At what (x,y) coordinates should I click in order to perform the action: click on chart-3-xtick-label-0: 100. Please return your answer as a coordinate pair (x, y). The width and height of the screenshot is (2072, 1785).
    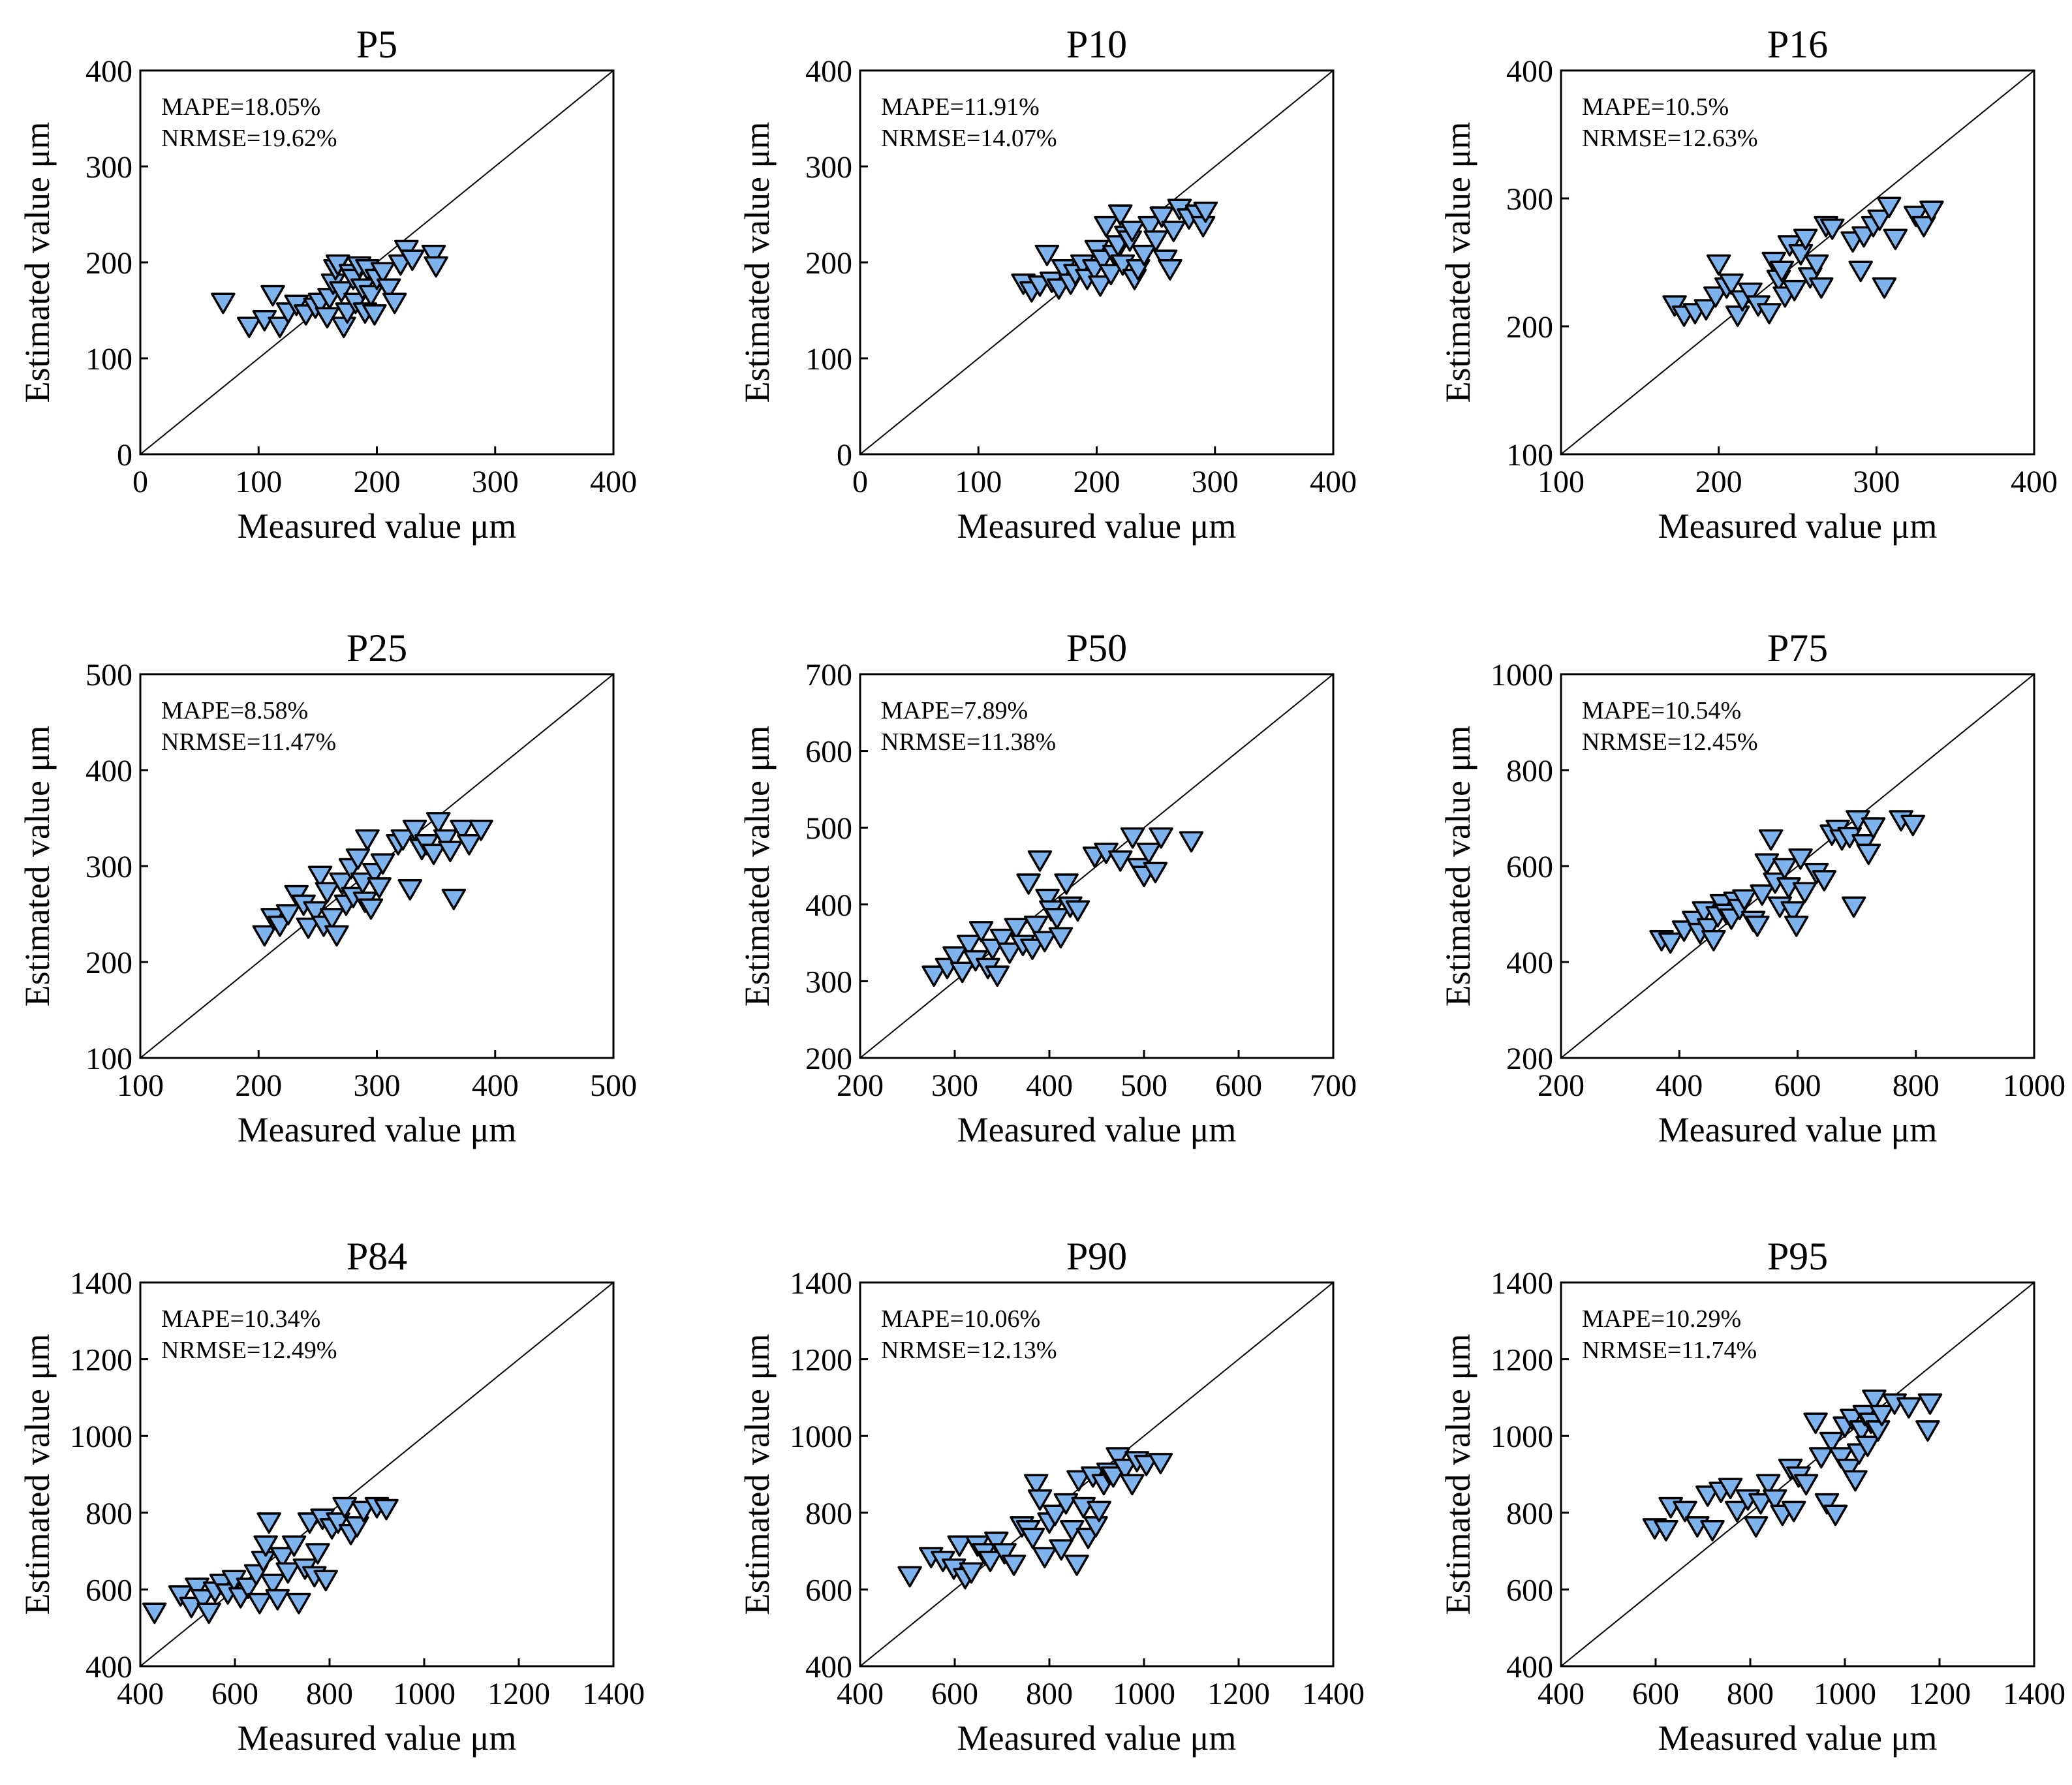
    Looking at the image, I should click on (140, 1086).